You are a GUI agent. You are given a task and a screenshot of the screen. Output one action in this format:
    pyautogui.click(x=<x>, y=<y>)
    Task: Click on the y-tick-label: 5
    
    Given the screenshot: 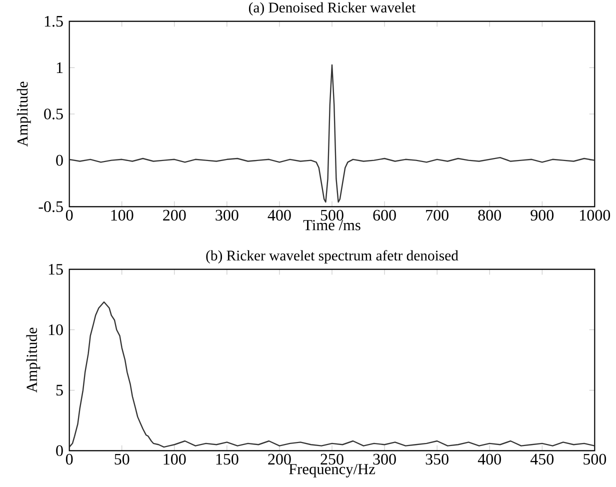 What is the action you would take?
    pyautogui.click(x=59, y=390)
    